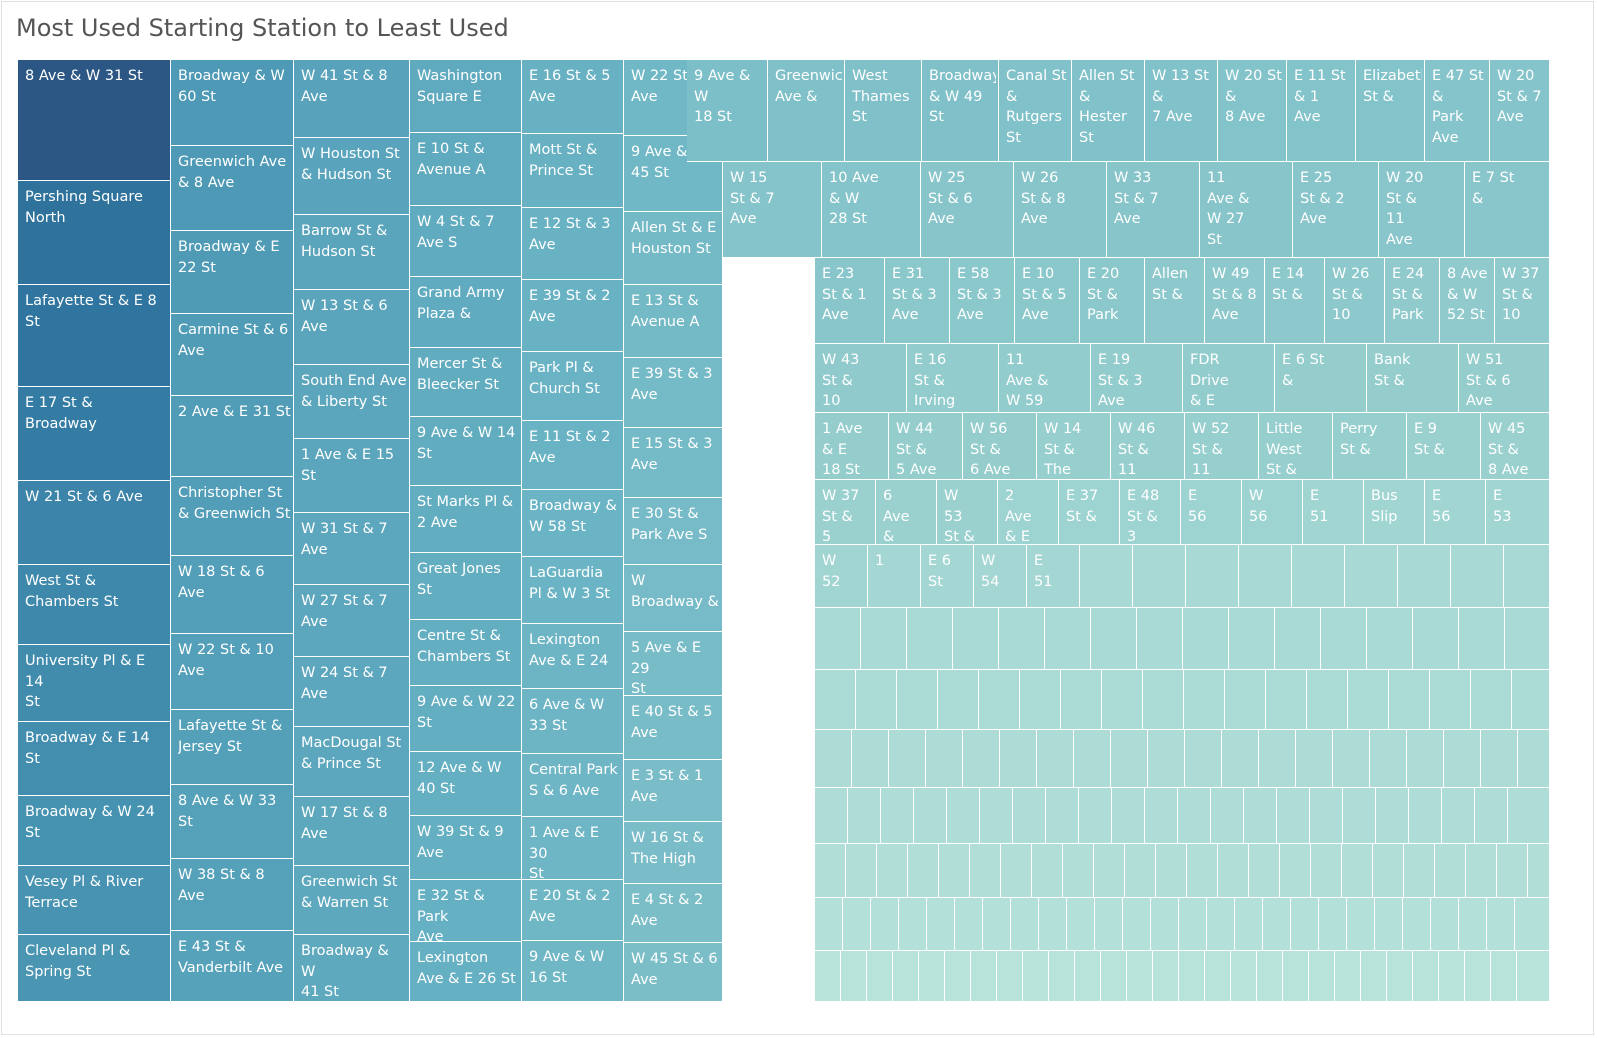 Image resolution: width=1597 pixels, height=1038 pixels. I want to click on treemap-cell: W 56 St & 6 Ave, so click(1000, 446).